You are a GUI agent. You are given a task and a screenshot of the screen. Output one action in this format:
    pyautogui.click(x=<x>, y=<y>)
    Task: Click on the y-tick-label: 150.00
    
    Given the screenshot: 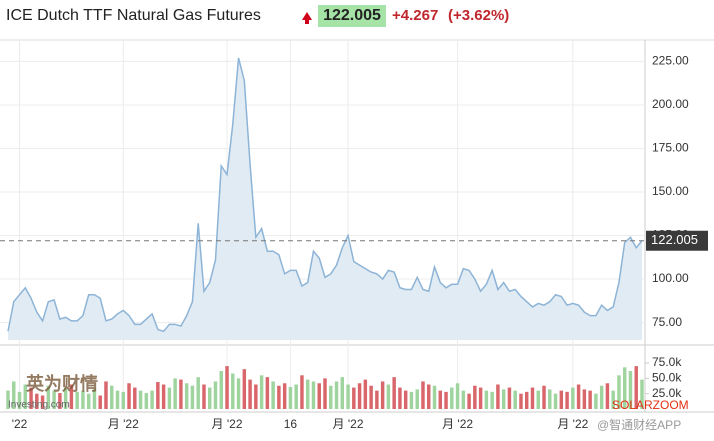 What is the action you would take?
    pyautogui.click(x=670, y=191)
    